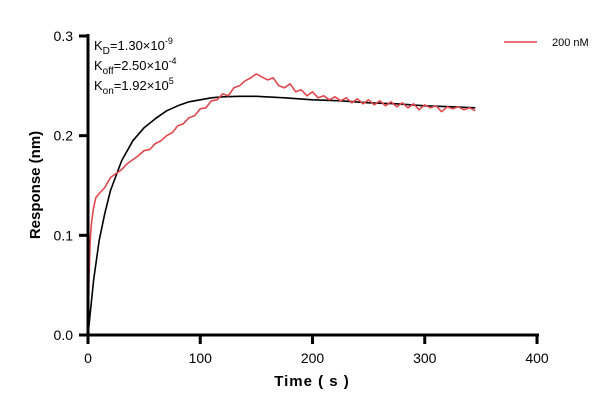 Image resolution: width=616 pixels, height=417 pixels. I want to click on x-tick-label: 0, so click(88, 358).